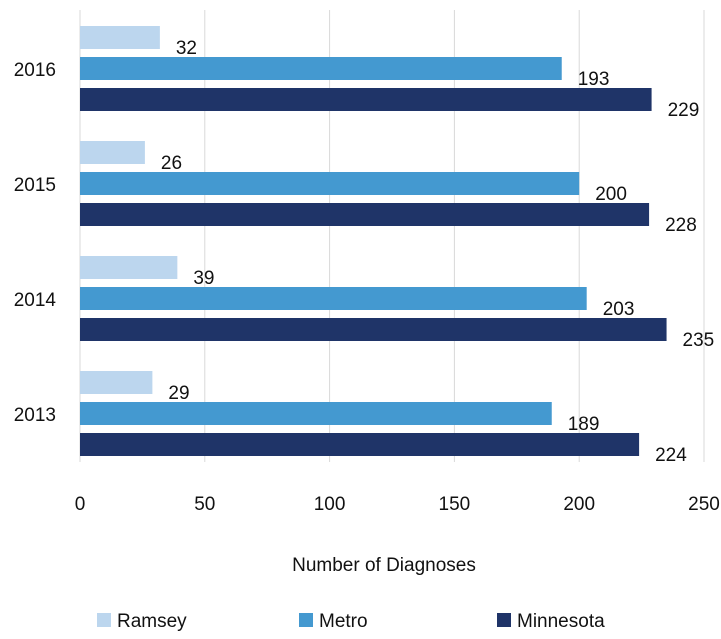  Describe the element at coordinates (373, 329) in the screenshot. I see `bar-minnesota-2014` at that location.